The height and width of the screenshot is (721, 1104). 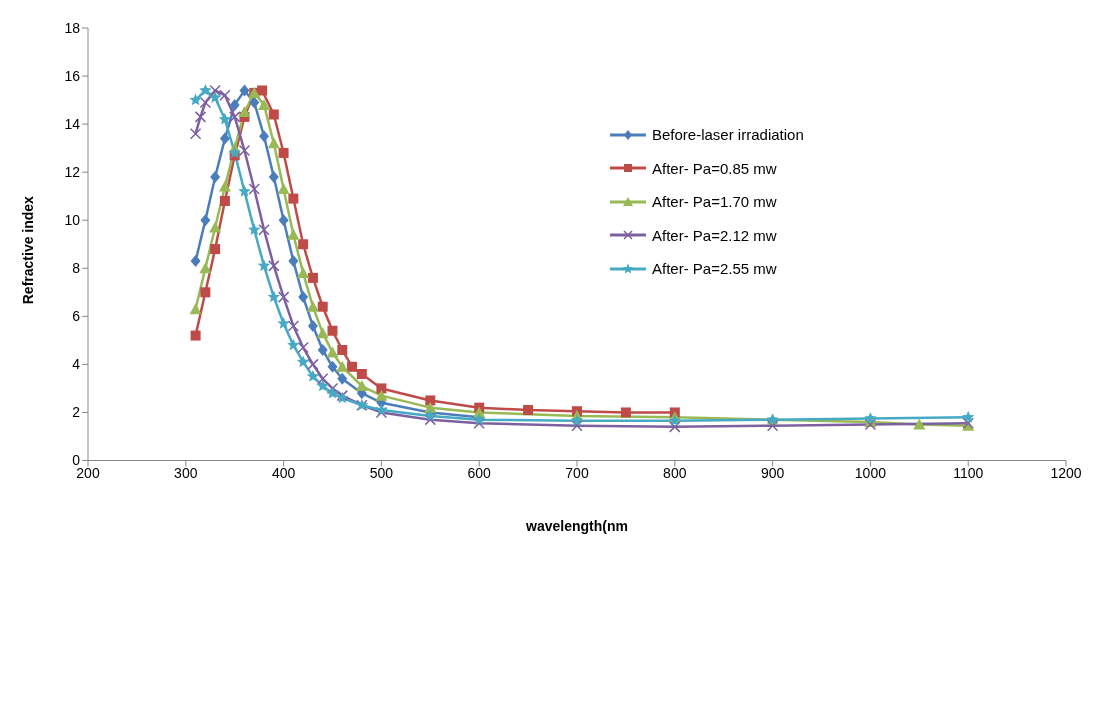 What do you see at coordinates (728, 135) in the screenshot?
I see `legend-label: Before-laser irradiation` at bounding box center [728, 135].